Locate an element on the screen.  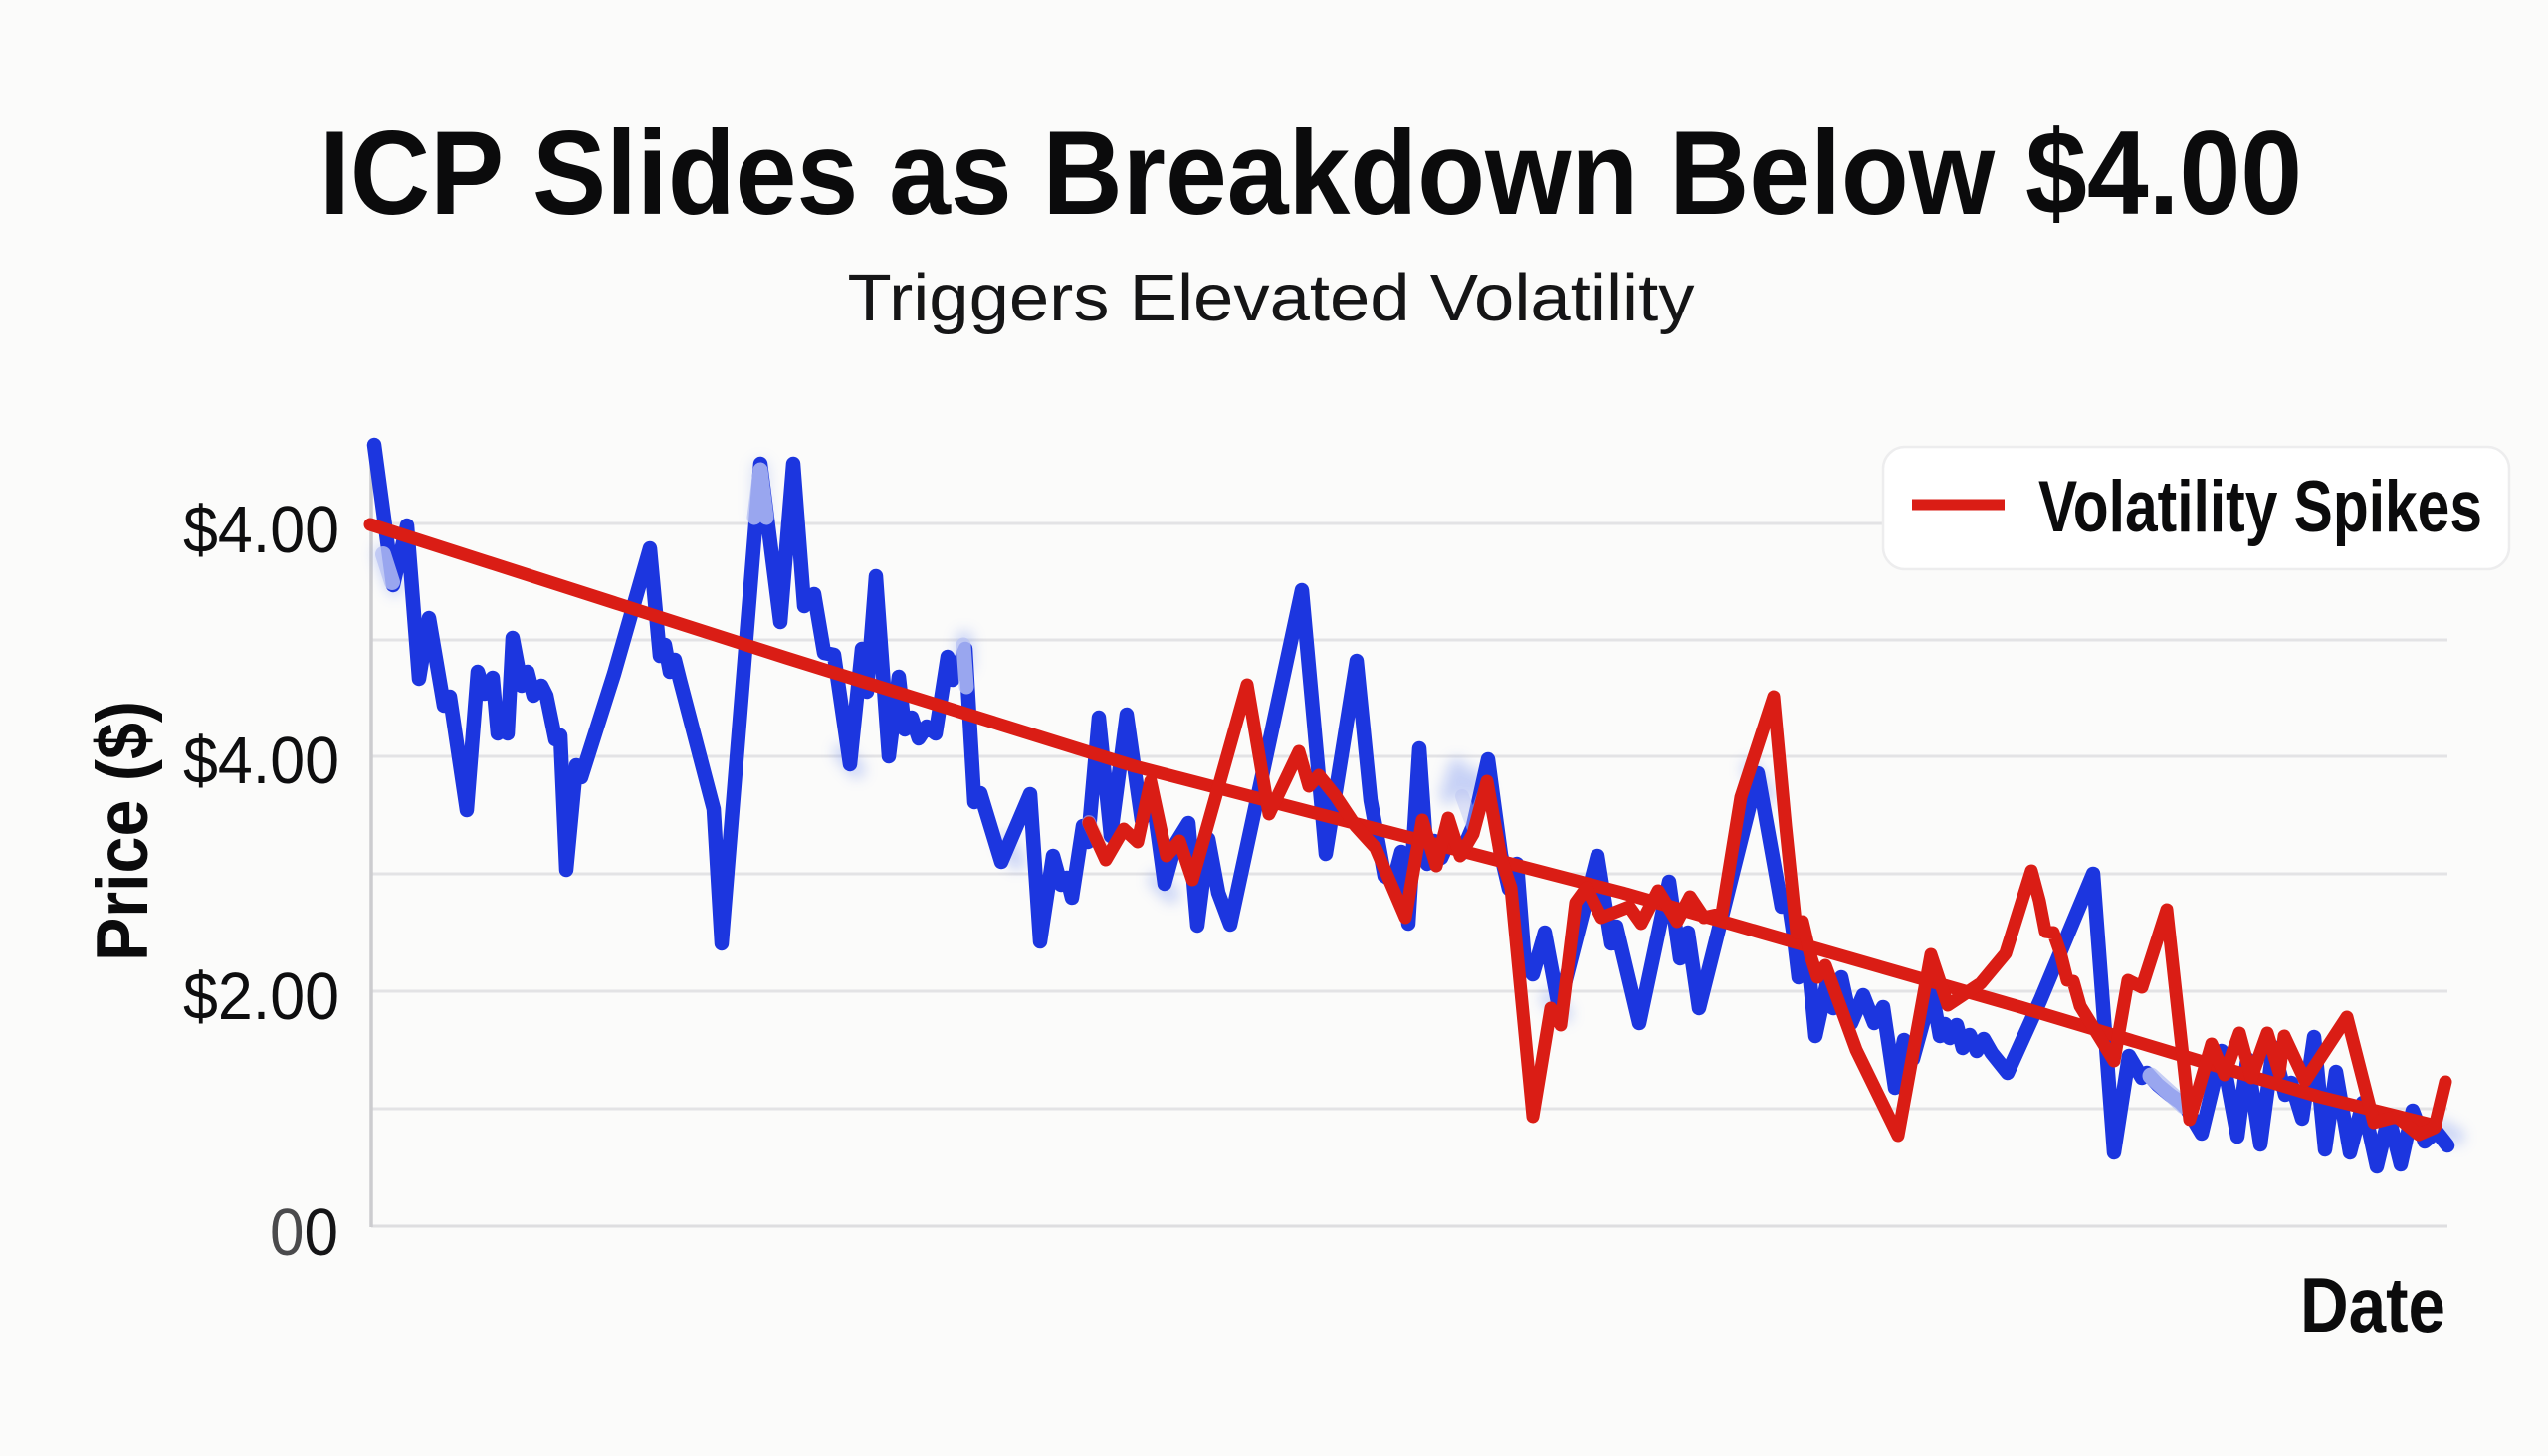
svg-text: $2.00 is located at coordinates (261, 996).